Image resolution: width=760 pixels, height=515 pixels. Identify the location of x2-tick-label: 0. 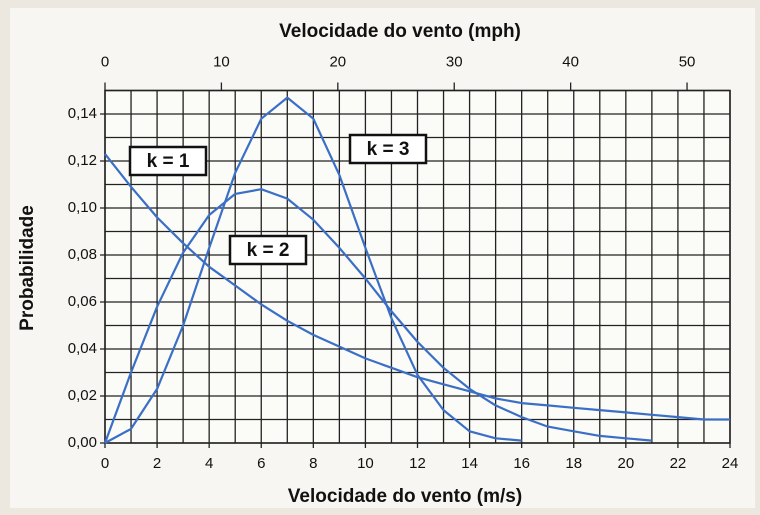
(105, 61).